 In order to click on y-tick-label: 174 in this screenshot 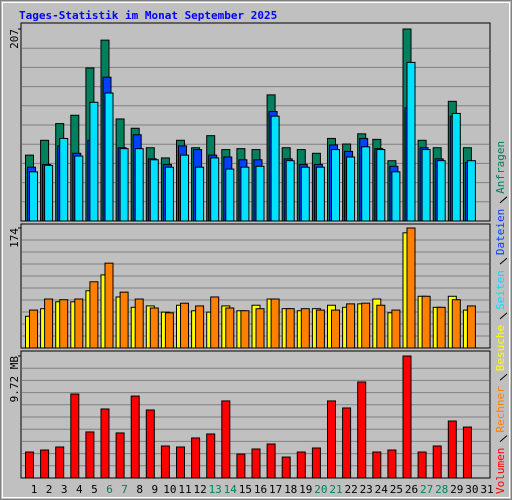, I will do `click(14, 238)`.